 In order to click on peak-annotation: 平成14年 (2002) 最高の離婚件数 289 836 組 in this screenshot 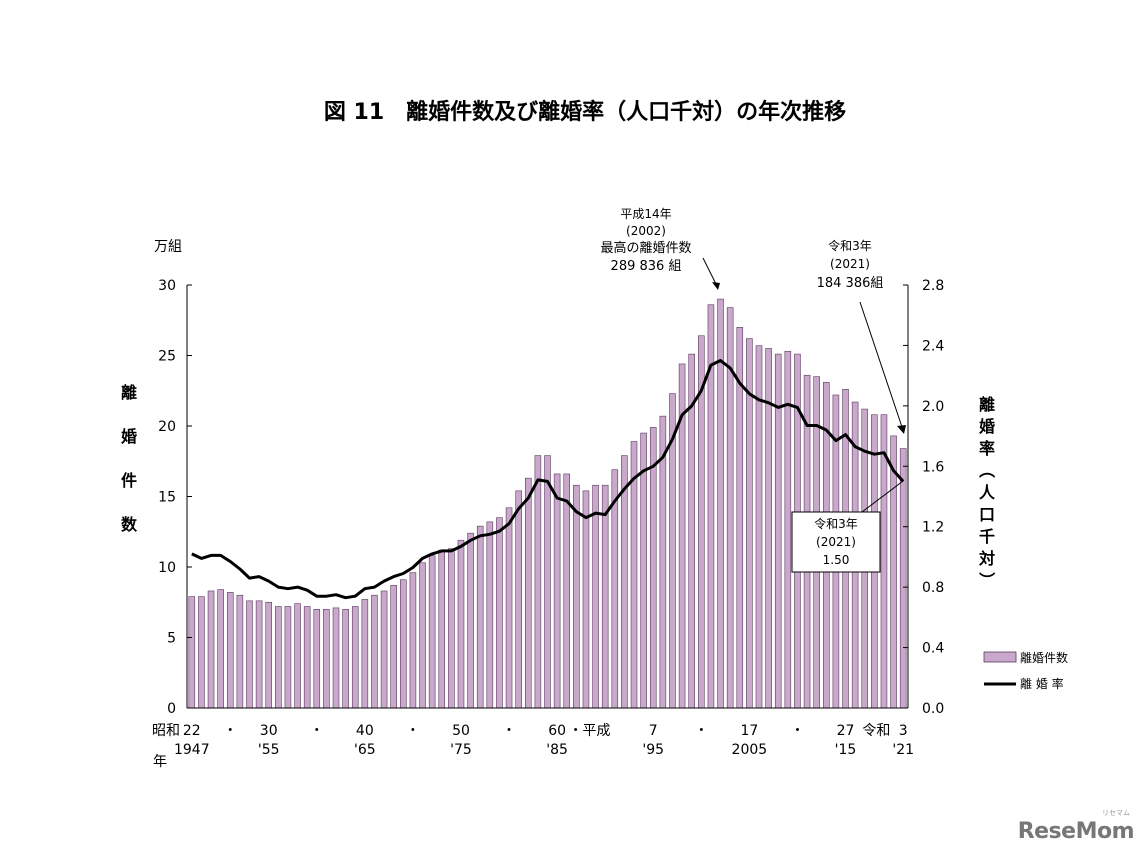, I will do `click(660, 248)`.